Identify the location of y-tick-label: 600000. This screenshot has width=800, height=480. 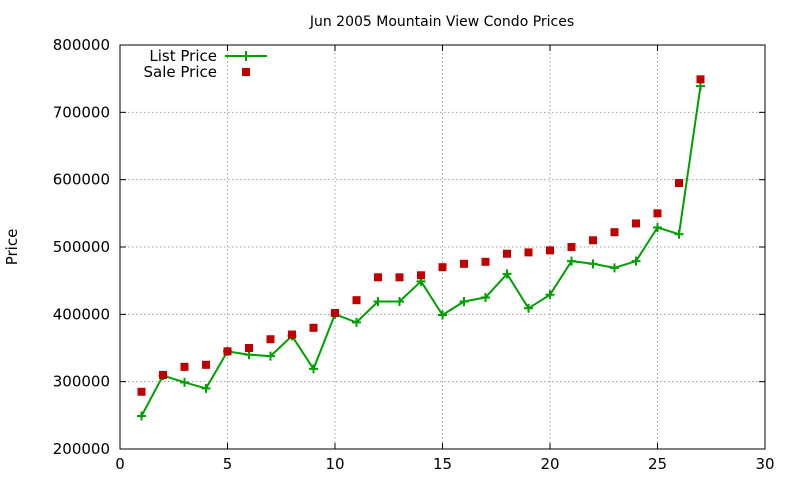
(81, 180).